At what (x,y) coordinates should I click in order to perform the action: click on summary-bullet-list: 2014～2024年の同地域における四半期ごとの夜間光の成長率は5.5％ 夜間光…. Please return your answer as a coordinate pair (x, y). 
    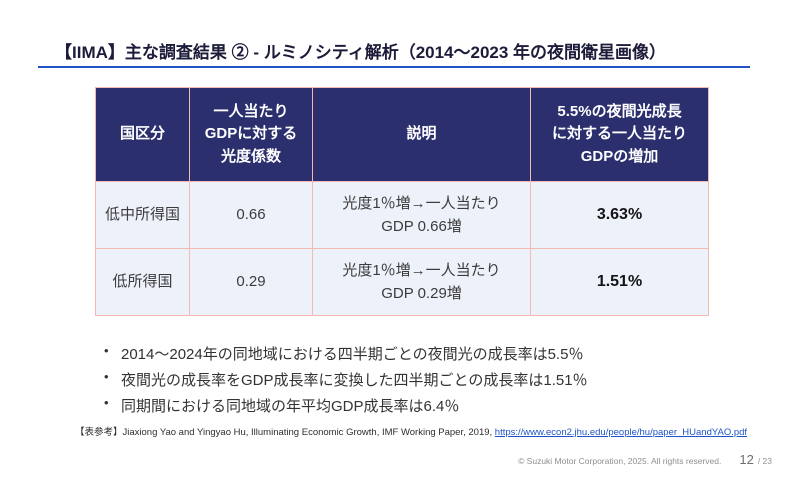
    Looking at the image, I should click on (345, 382).